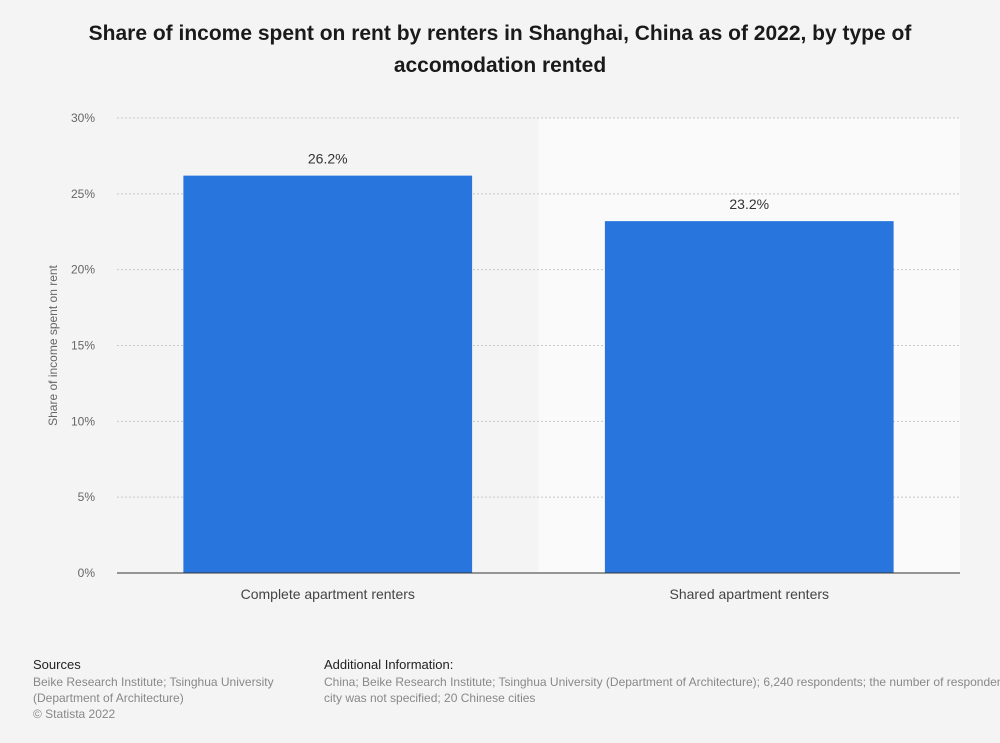  I want to click on data-label: 23.2%, so click(749, 204).